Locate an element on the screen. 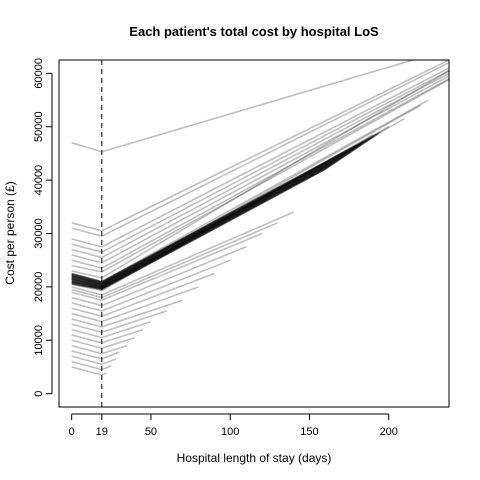 The image size is (480, 480). x-axis-label: Hospital length of stay (days) is located at coordinates (254, 458).